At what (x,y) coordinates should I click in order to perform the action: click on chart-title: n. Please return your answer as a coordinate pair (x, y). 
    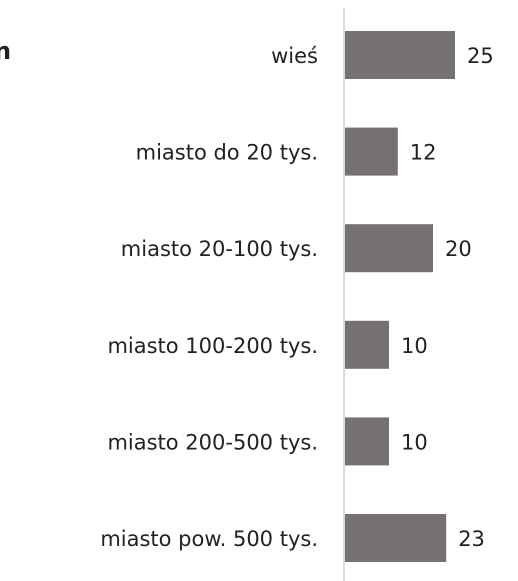
    Looking at the image, I should click on (5, 51).